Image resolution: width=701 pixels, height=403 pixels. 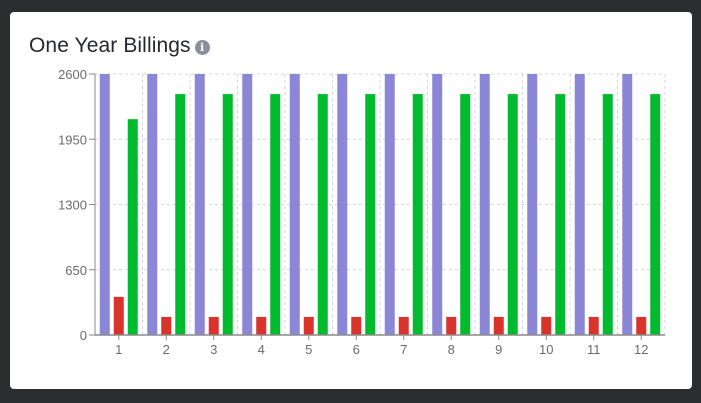 What do you see at coordinates (72, 74) in the screenshot?
I see `y-tick-label: 2600` at bounding box center [72, 74].